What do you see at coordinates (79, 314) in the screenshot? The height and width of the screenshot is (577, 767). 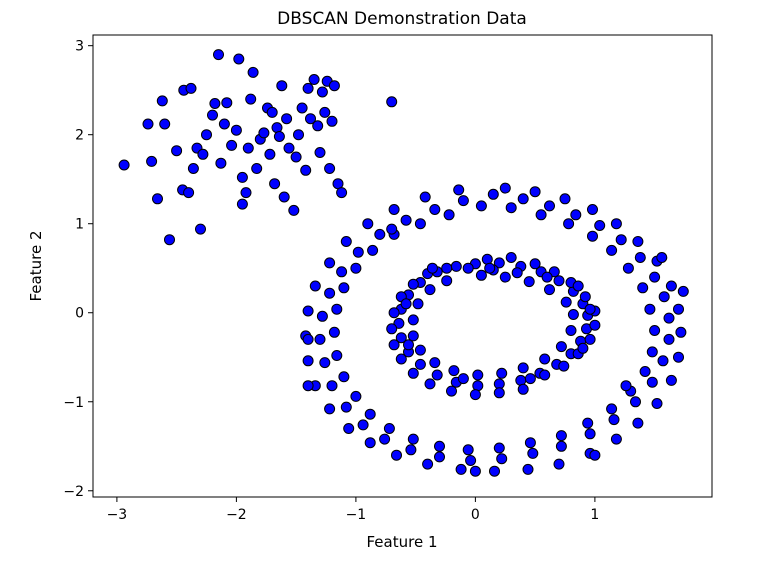 I see `y-tick-label: 0` at bounding box center [79, 314].